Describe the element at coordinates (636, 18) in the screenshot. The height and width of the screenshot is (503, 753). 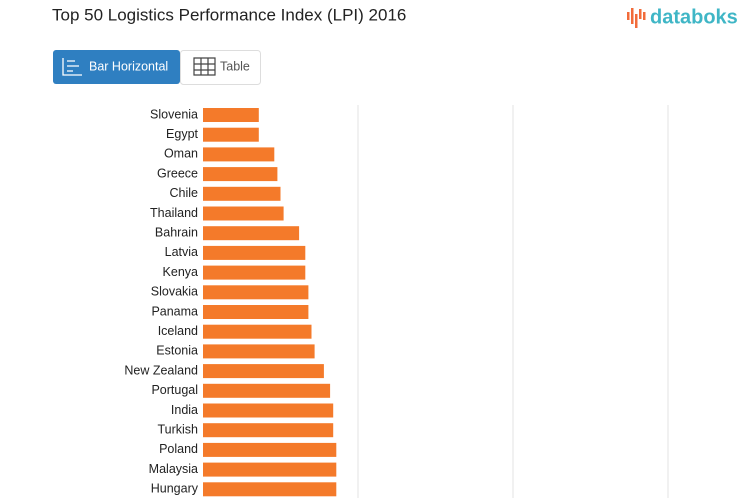
I see `logo-icon` at that location.